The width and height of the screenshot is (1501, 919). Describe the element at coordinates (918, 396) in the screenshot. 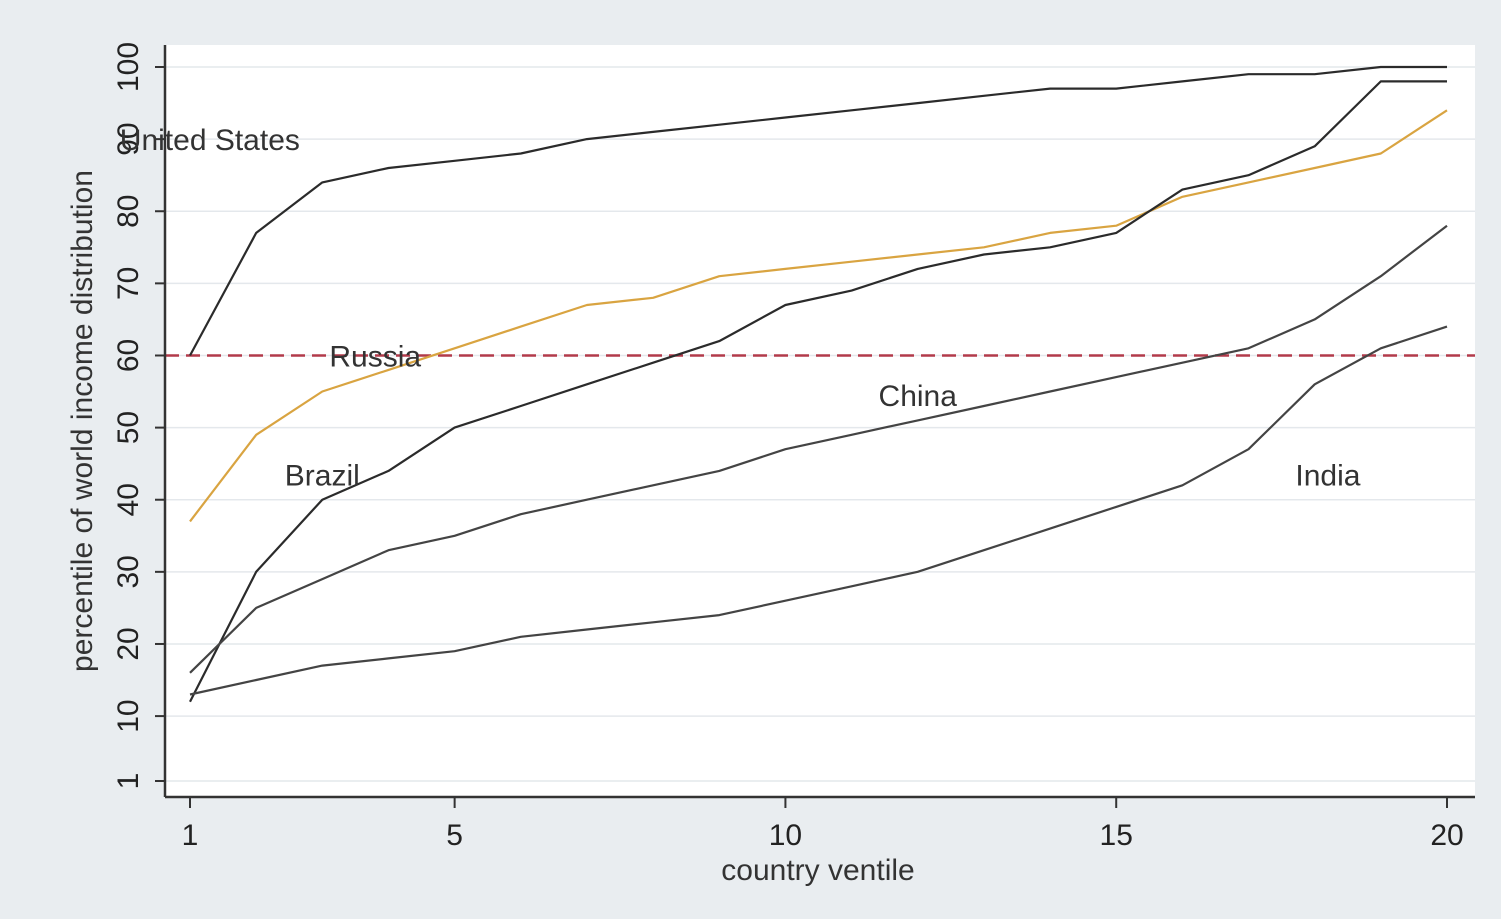

I see `china-label: China` at that location.